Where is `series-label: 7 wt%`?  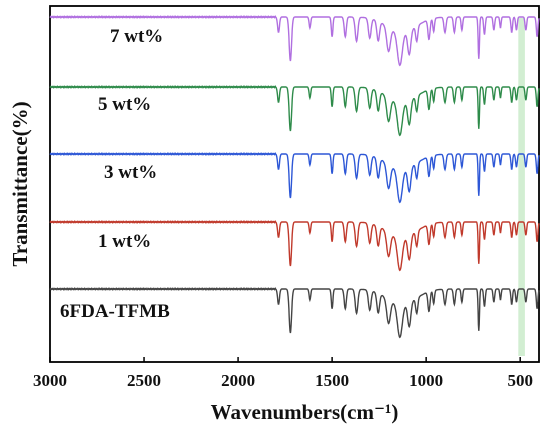 series-label: 7 wt% is located at coordinates (136, 36).